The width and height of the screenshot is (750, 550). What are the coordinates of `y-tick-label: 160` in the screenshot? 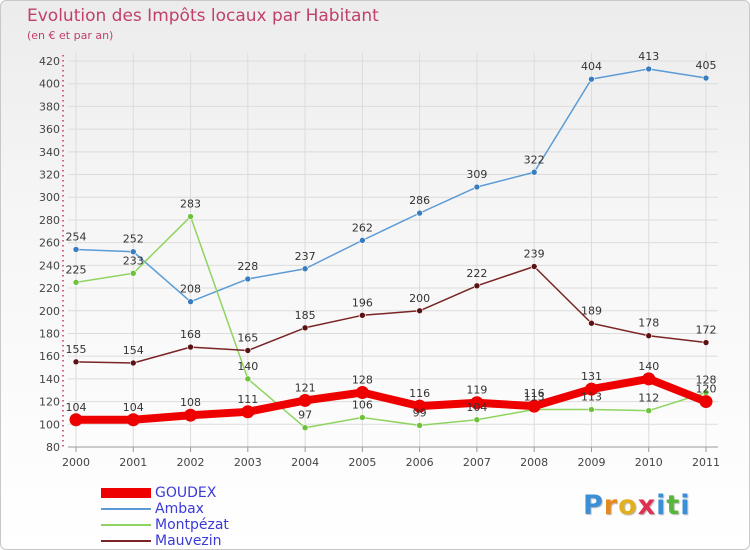 It's located at (49, 356).